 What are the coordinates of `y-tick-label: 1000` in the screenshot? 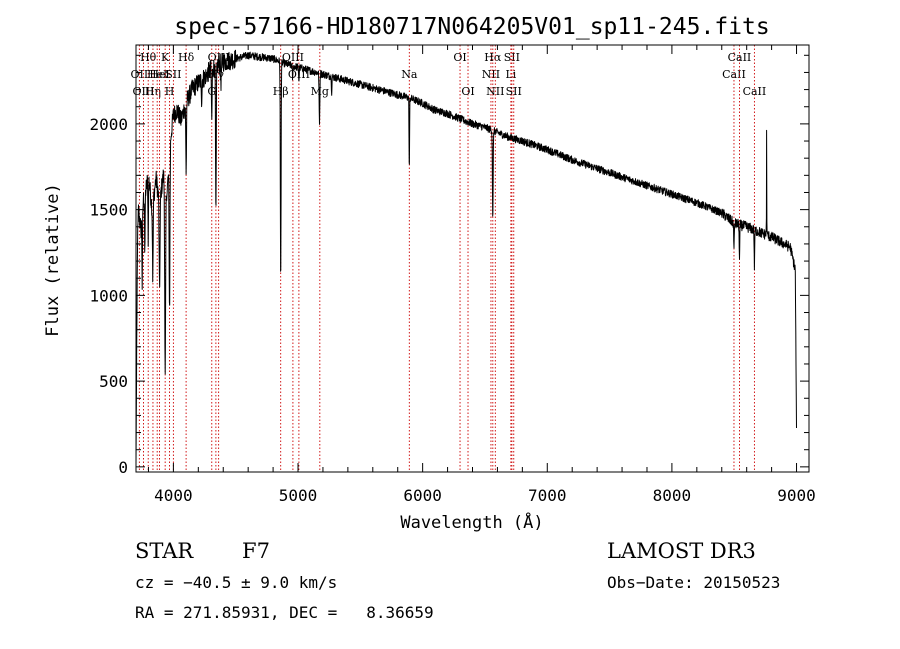 It's located at (108, 295).